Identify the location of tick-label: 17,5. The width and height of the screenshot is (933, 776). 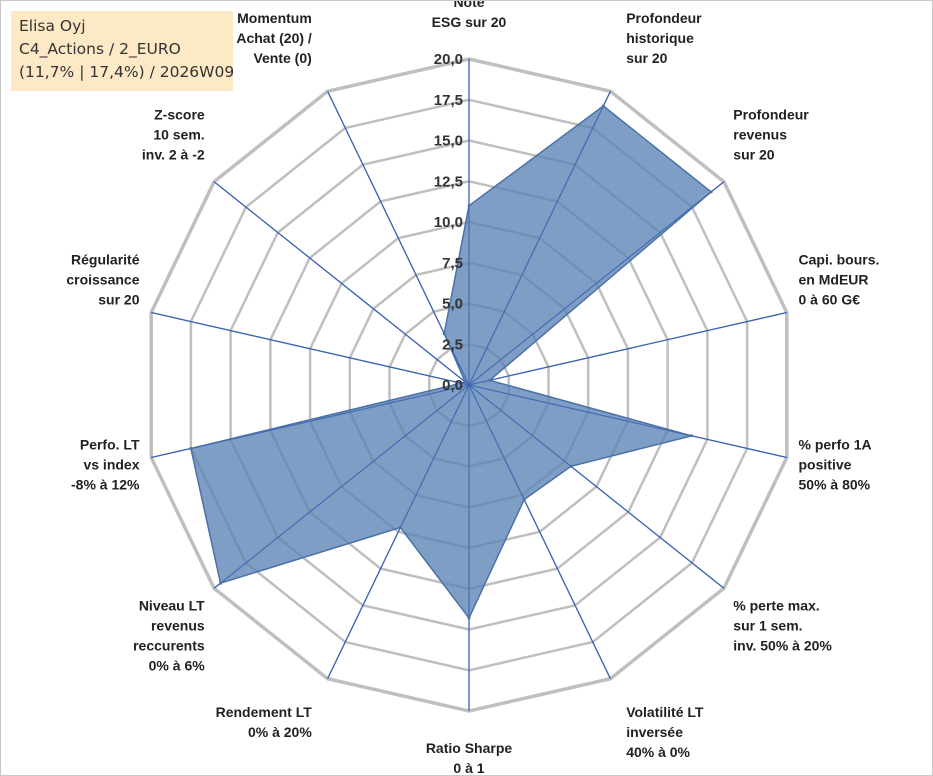
(448, 100).